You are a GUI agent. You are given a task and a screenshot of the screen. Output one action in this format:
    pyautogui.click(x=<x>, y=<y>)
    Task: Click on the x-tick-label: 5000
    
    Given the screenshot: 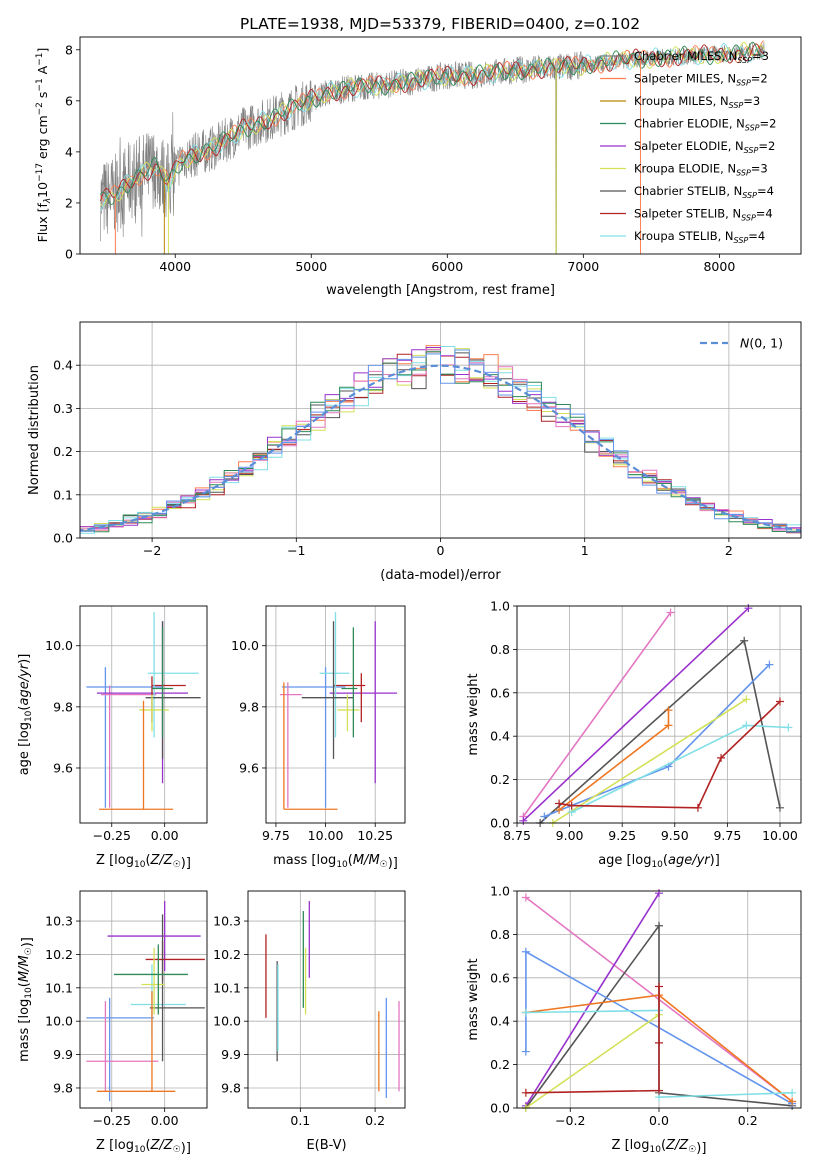 What is the action you would take?
    pyautogui.click(x=311, y=266)
    